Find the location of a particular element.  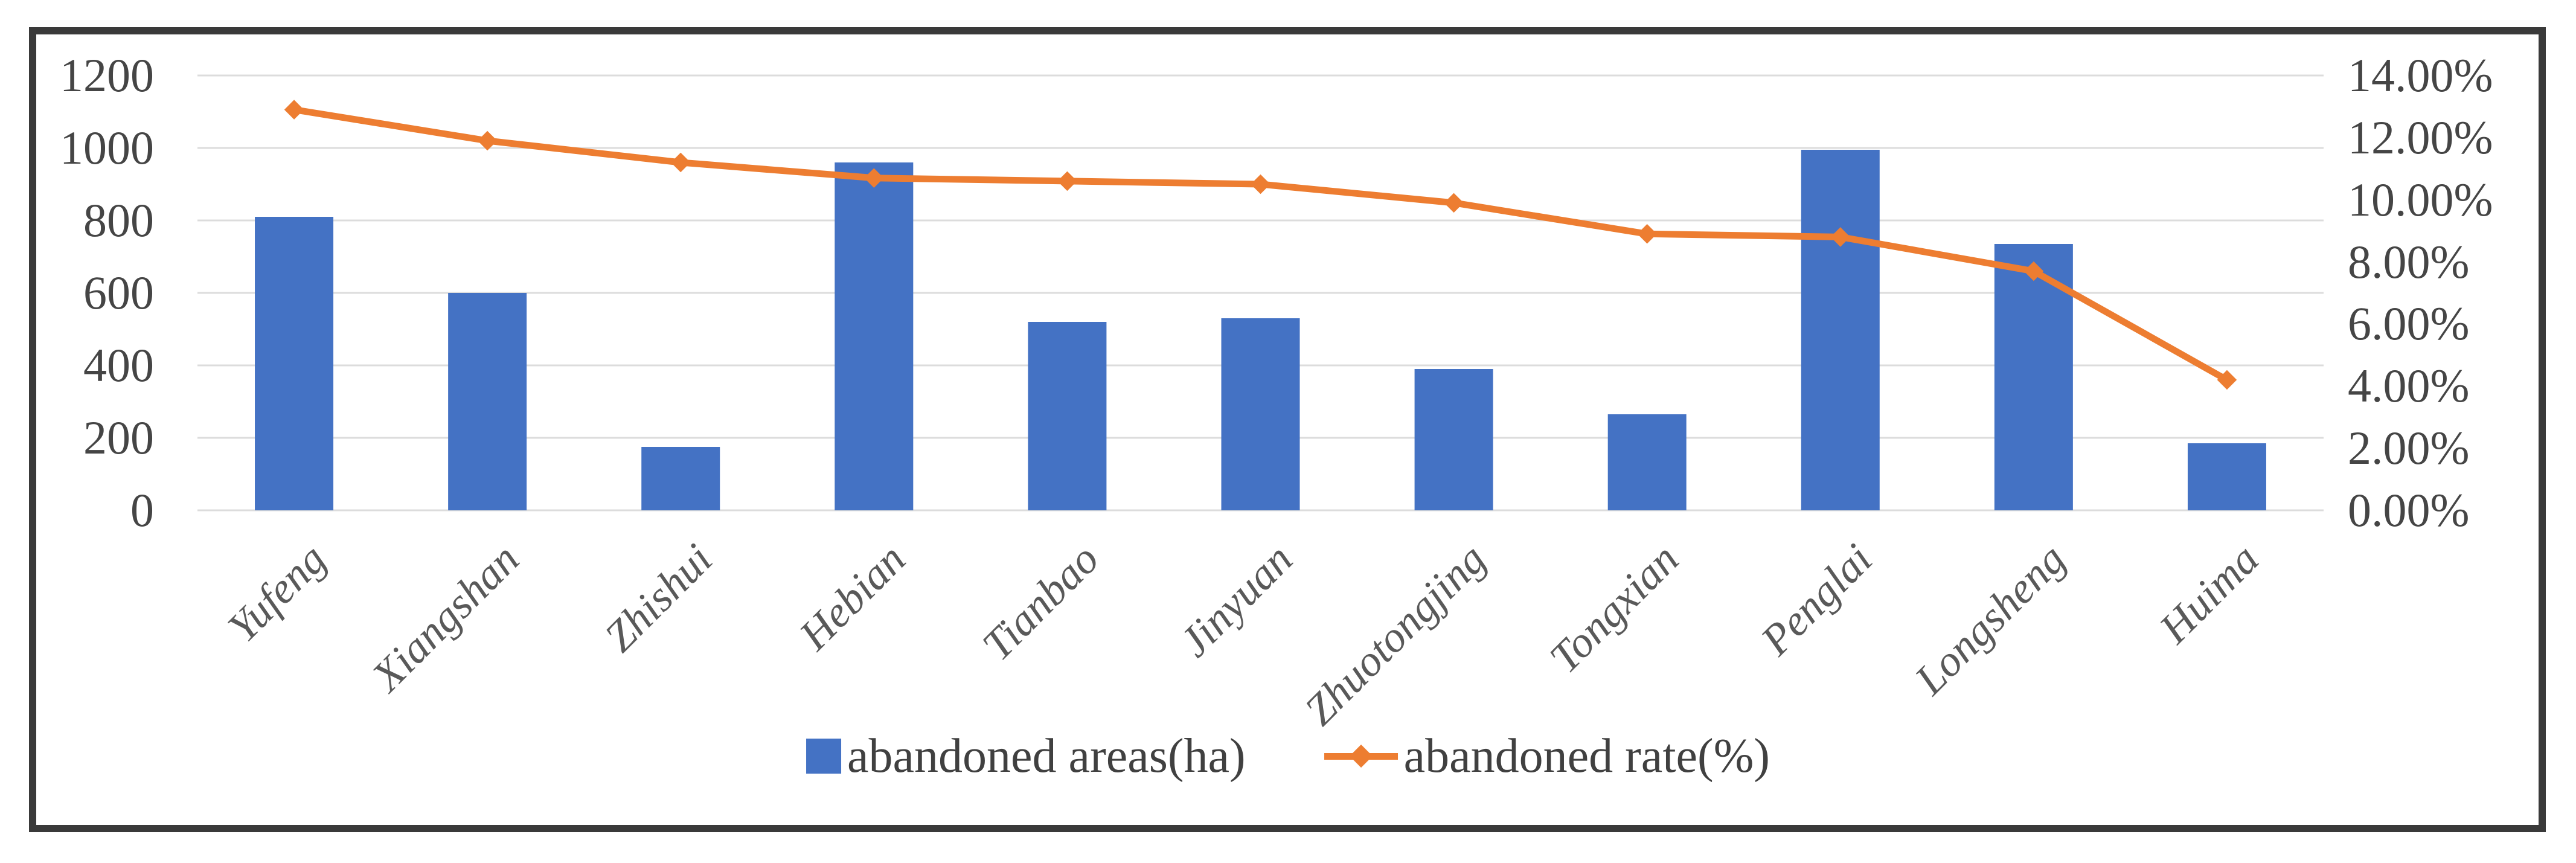

legend-item-rate: abandoned rate(%) is located at coordinates (1547, 756).